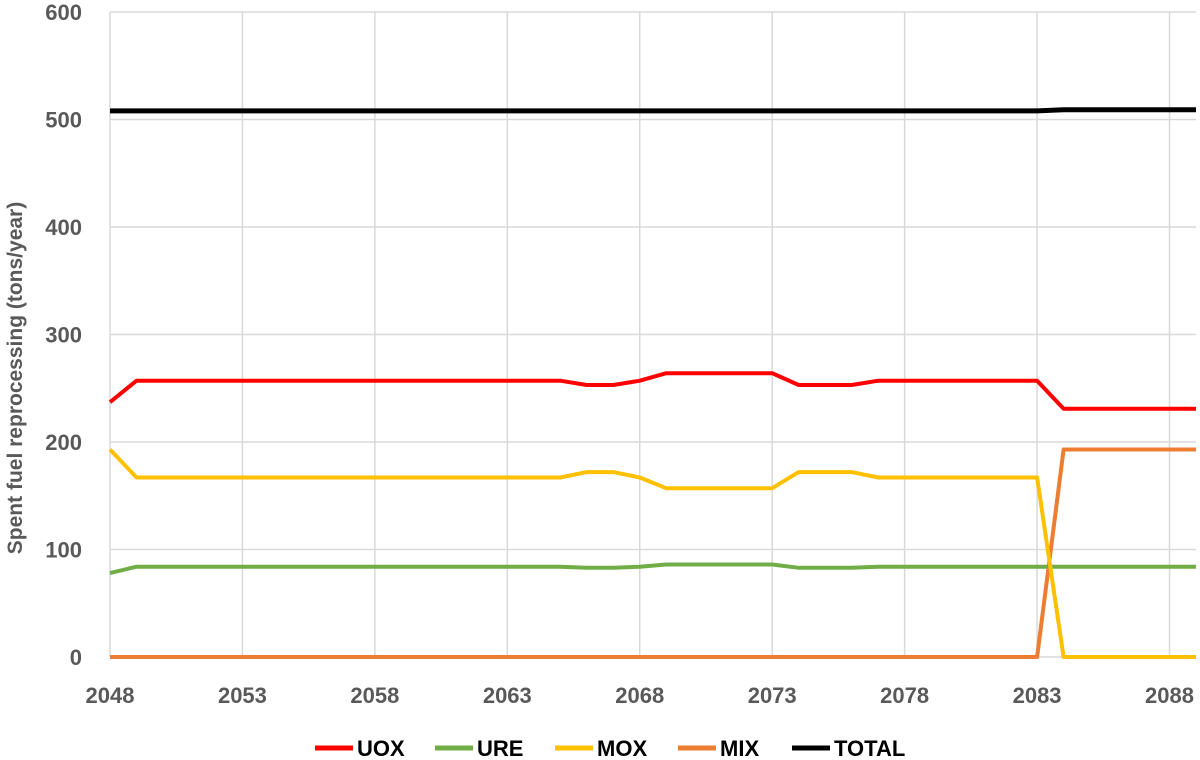 This screenshot has height=760, width=1200. What do you see at coordinates (718, 748) in the screenshot?
I see `legend-item-mix: MIX` at bounding box center [718, 748].